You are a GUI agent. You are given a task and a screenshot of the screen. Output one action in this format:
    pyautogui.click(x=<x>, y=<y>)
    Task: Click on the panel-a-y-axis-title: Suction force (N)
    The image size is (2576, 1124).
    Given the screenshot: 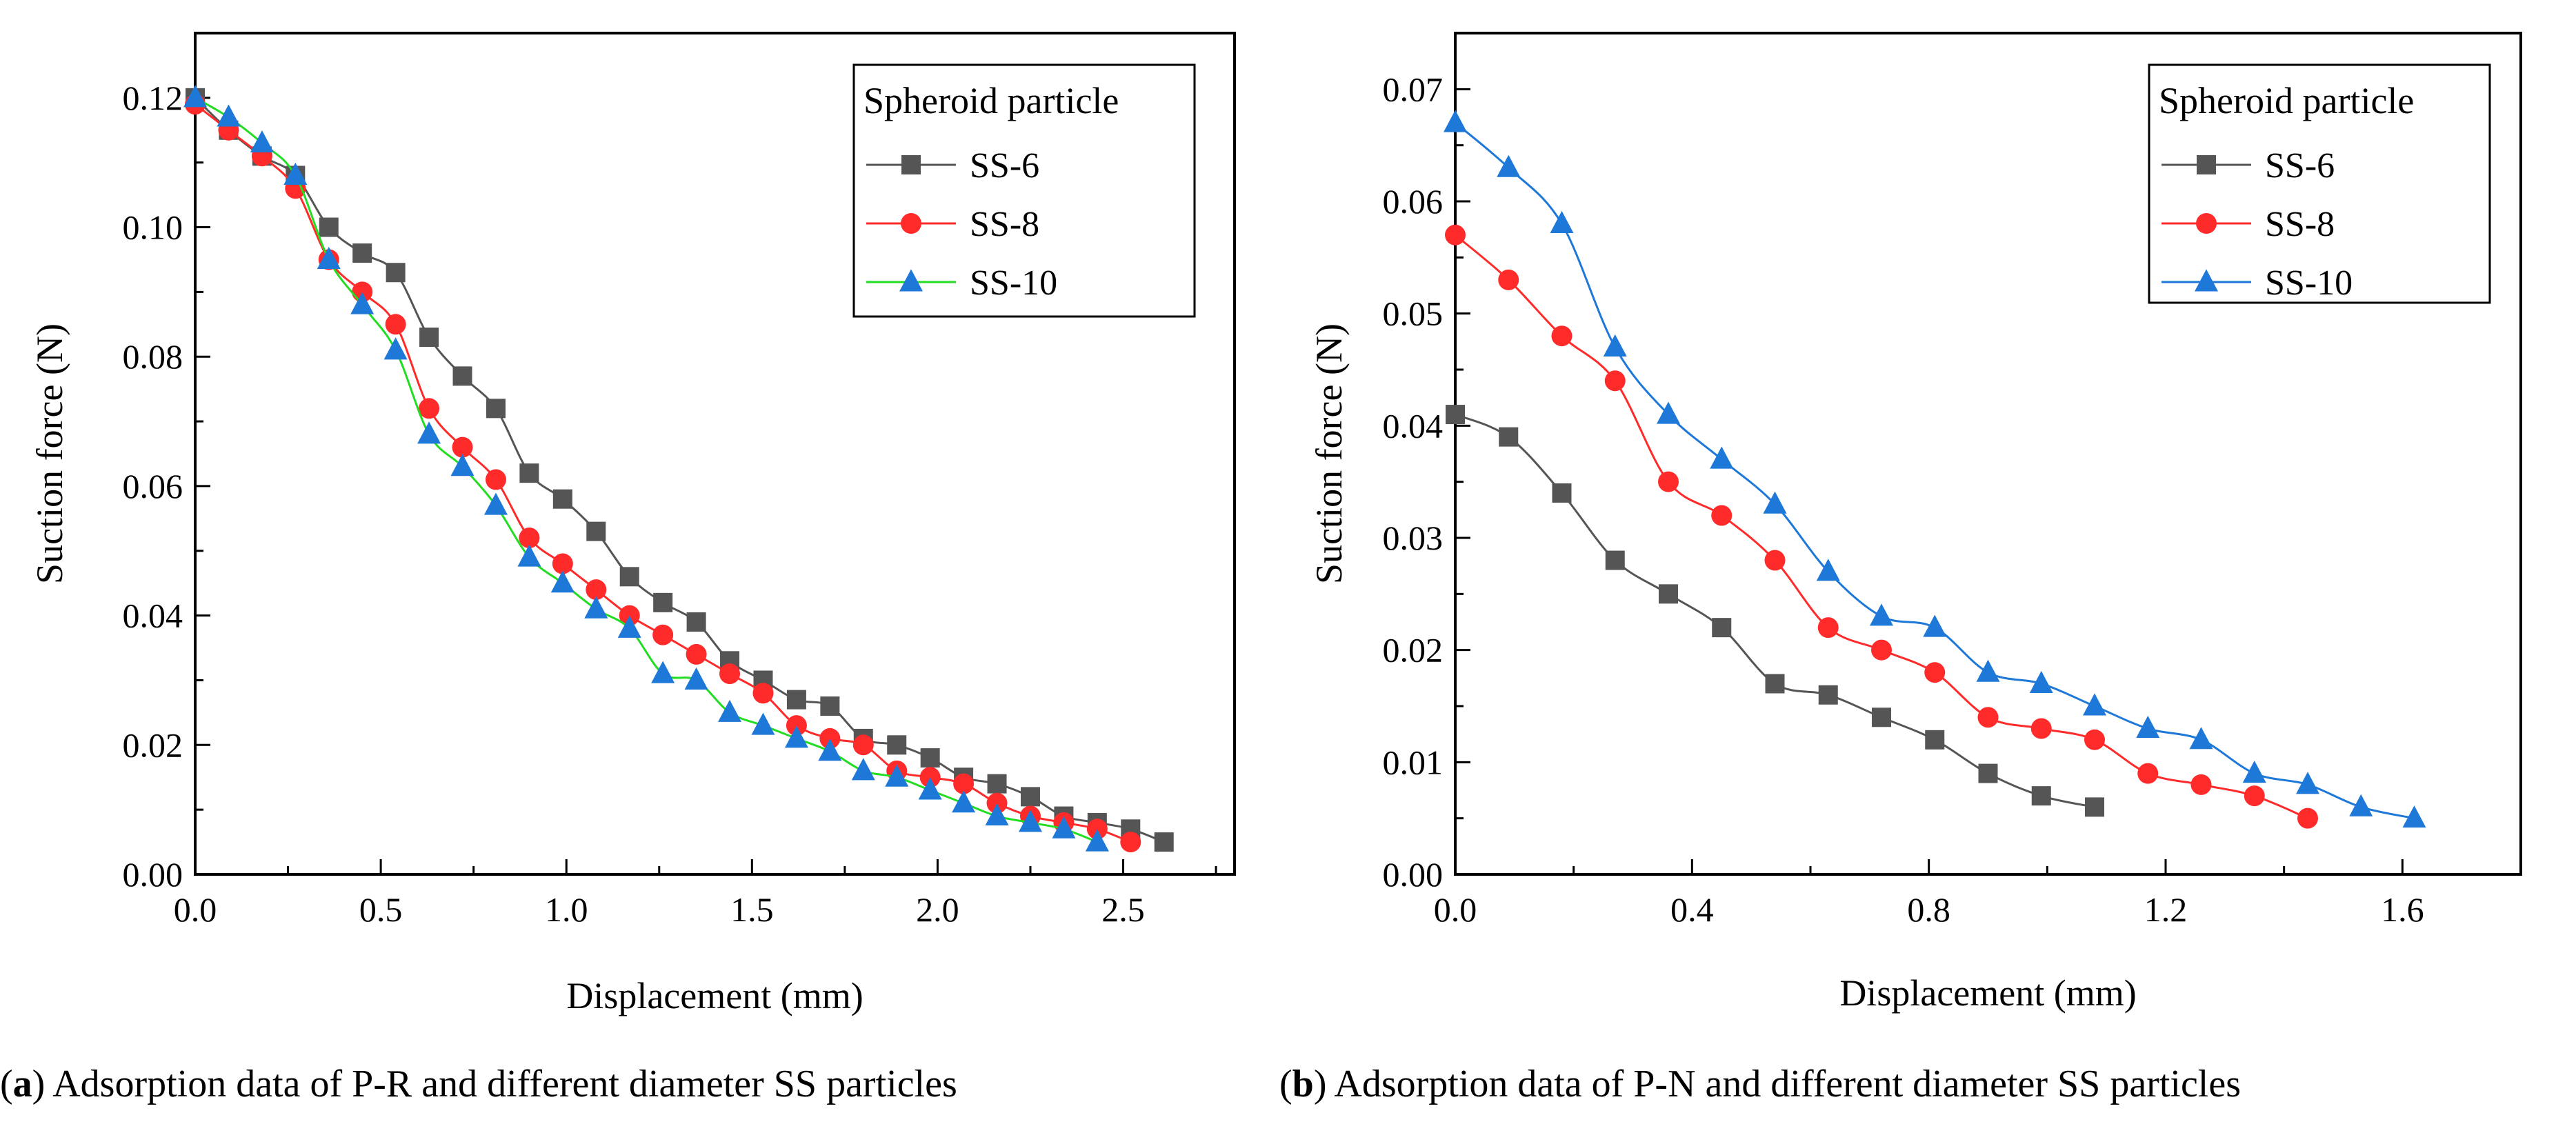 What is the action you would take?
    pyautogui.click(x=49, y=453)
    